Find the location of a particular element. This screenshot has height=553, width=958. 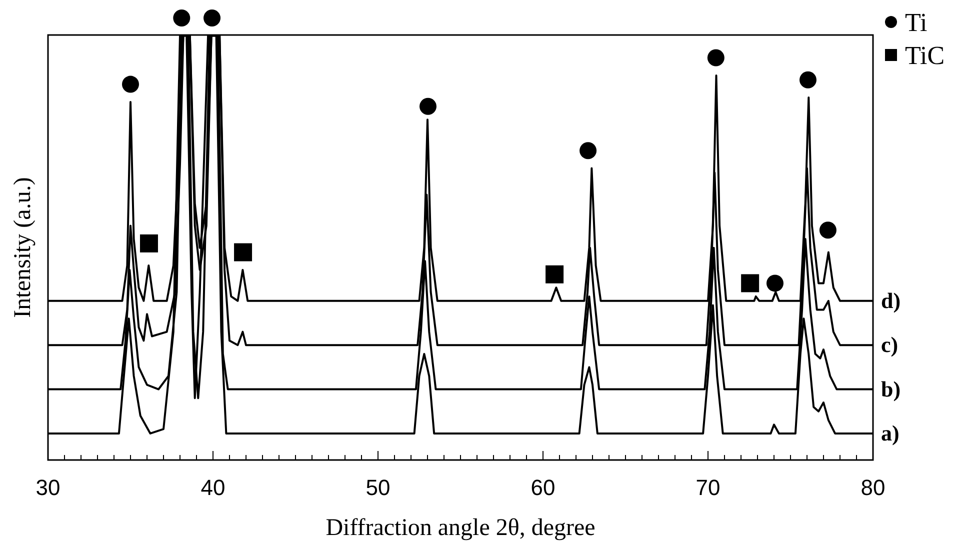

series-label: a) is located at coordinates (890, 433).